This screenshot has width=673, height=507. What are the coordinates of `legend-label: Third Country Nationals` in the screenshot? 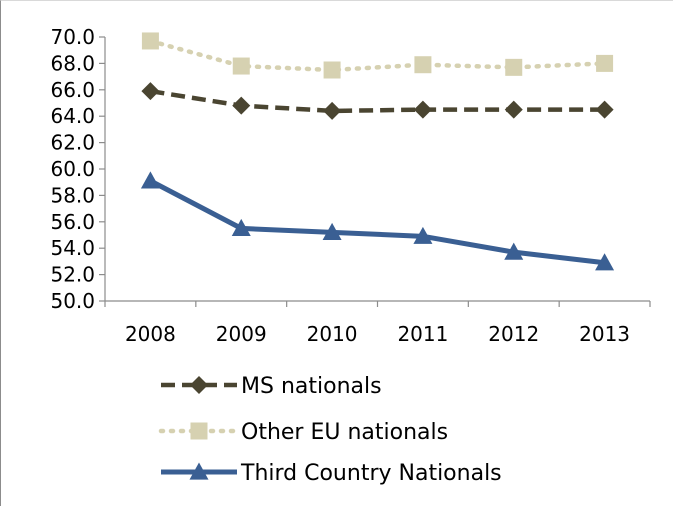 It's located at (371, 473).